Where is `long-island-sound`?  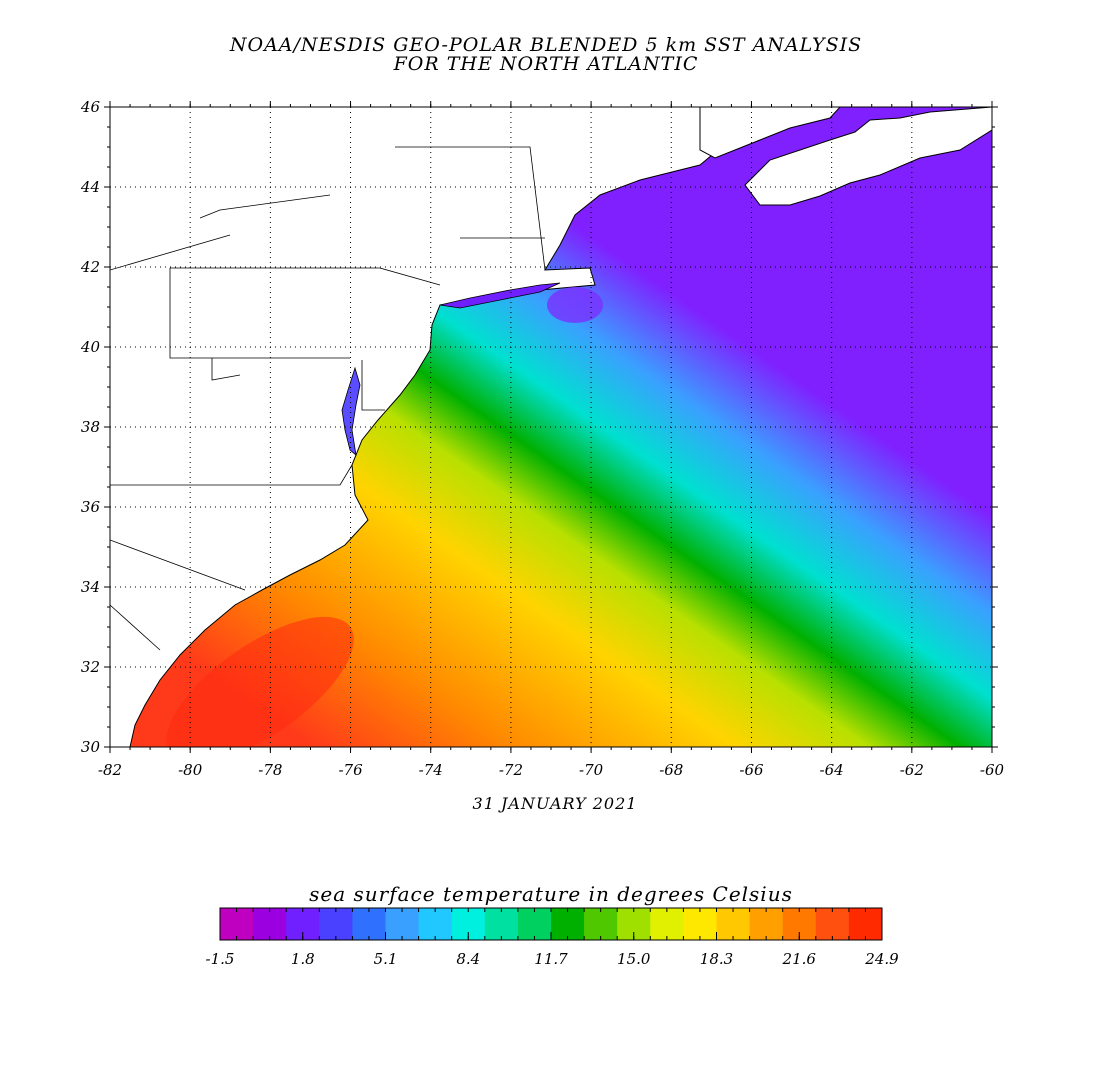 long-island-sound is located at coordinates (500, 295).